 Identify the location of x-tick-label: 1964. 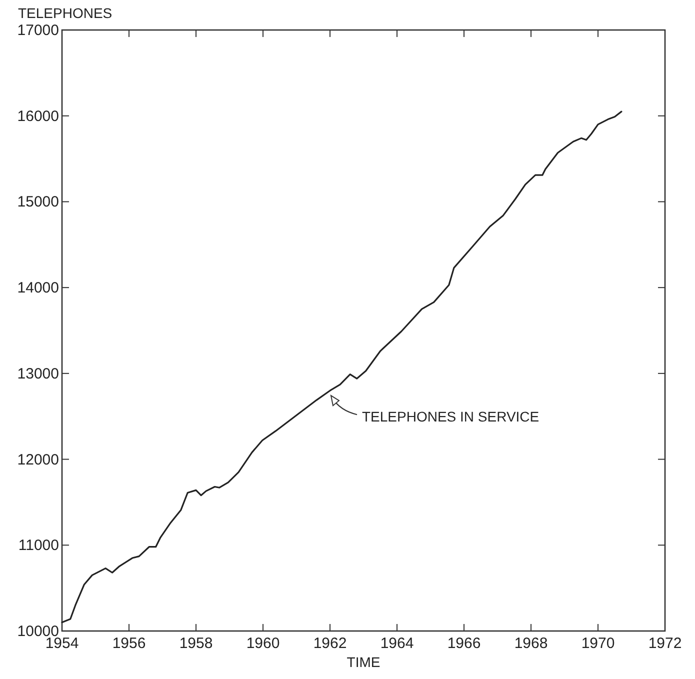
(397, 643).